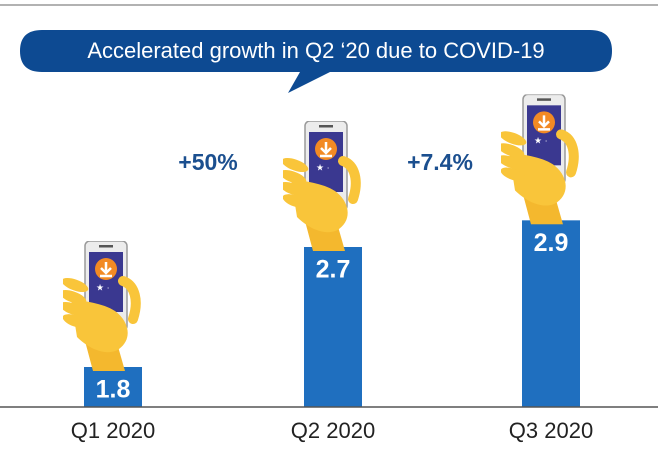 The image size is (658, 450). I want to click on title-callout, so click(316, 61).